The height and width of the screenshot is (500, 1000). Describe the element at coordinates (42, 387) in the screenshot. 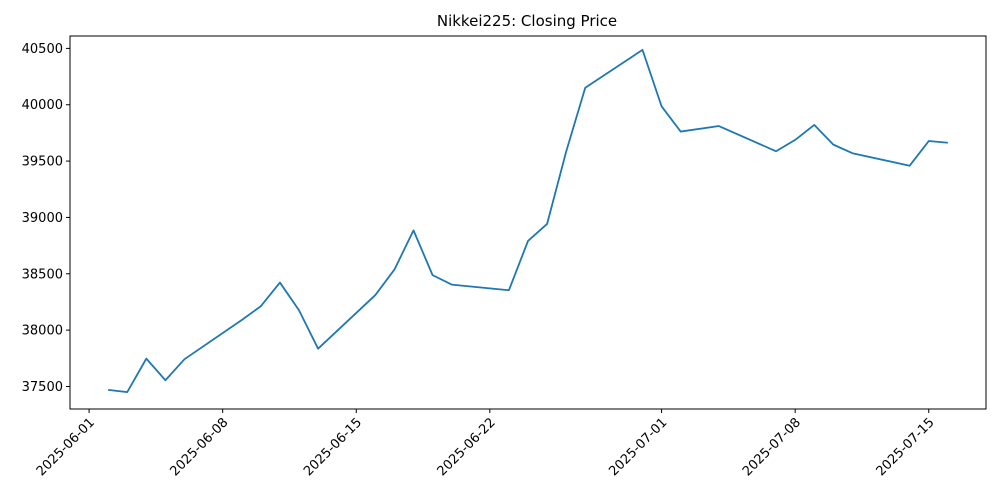

I see `y-tick-label: 37500` at that location.